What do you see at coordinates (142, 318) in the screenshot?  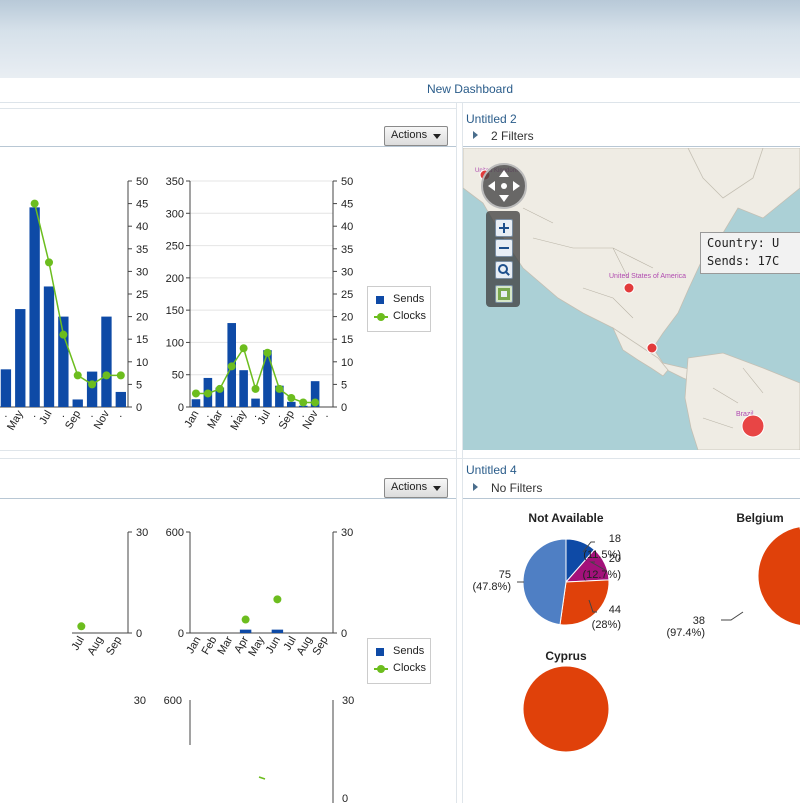 I see `y2-tick-label: 20` at bounding box center [142, 318].